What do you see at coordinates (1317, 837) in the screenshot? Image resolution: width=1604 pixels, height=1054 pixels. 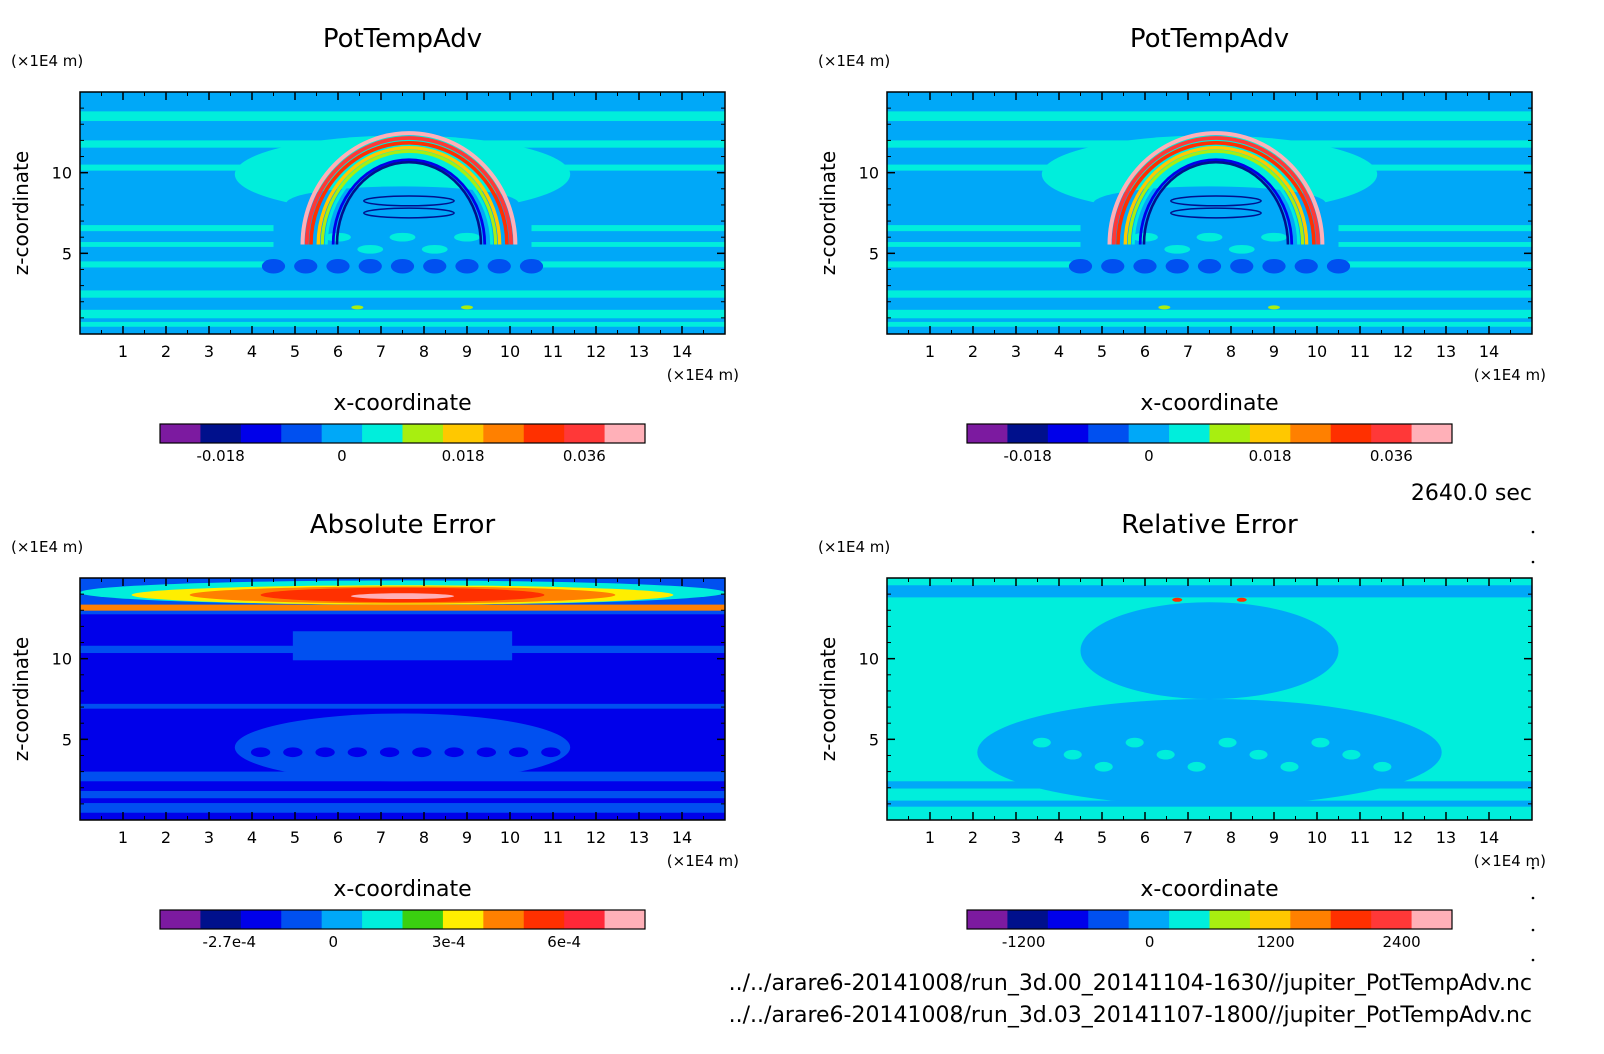 I see `x-tick-label: 10` at bounding box center [1317, 837].